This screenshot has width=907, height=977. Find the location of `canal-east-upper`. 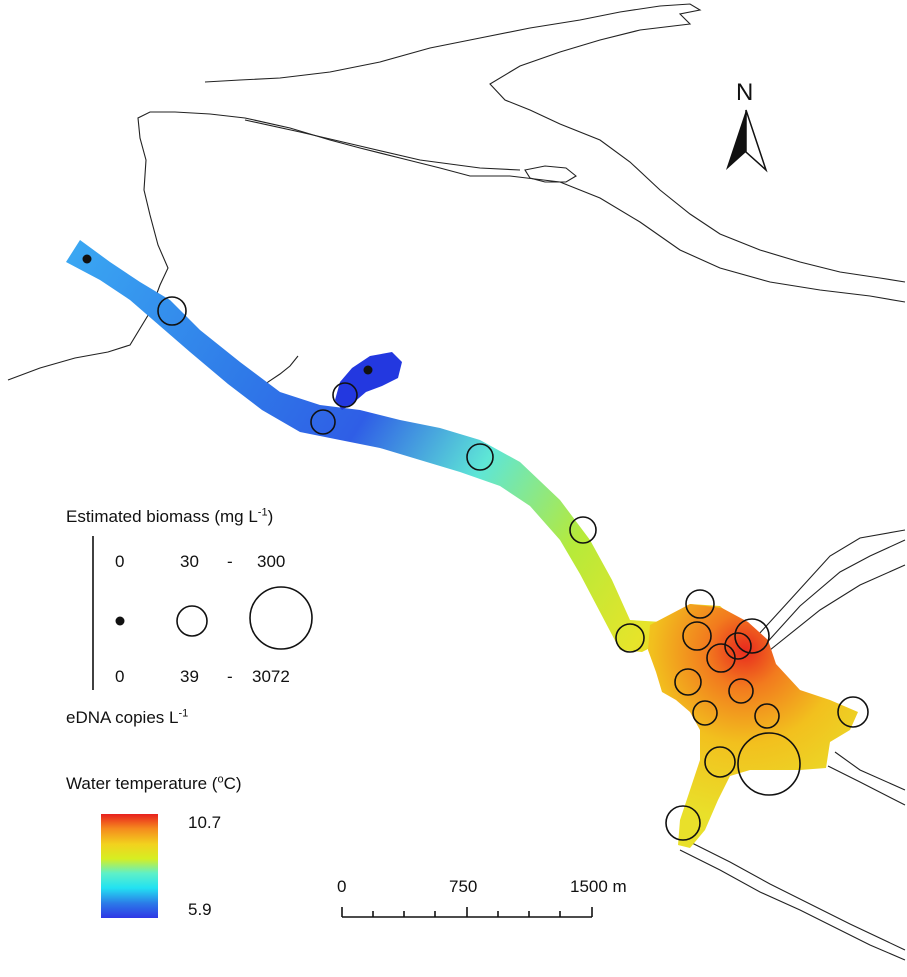

canal-east-upper is located at coordinates (826, 588).